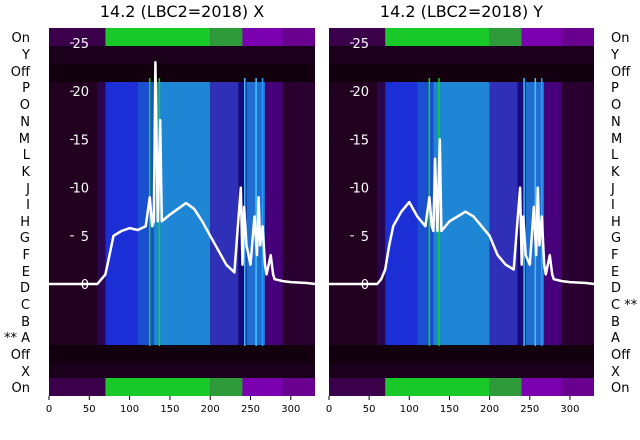 Image resolution: width=640 pixels, height=440 pixels. I want to click on row-label-right: O, so click(616, 105).